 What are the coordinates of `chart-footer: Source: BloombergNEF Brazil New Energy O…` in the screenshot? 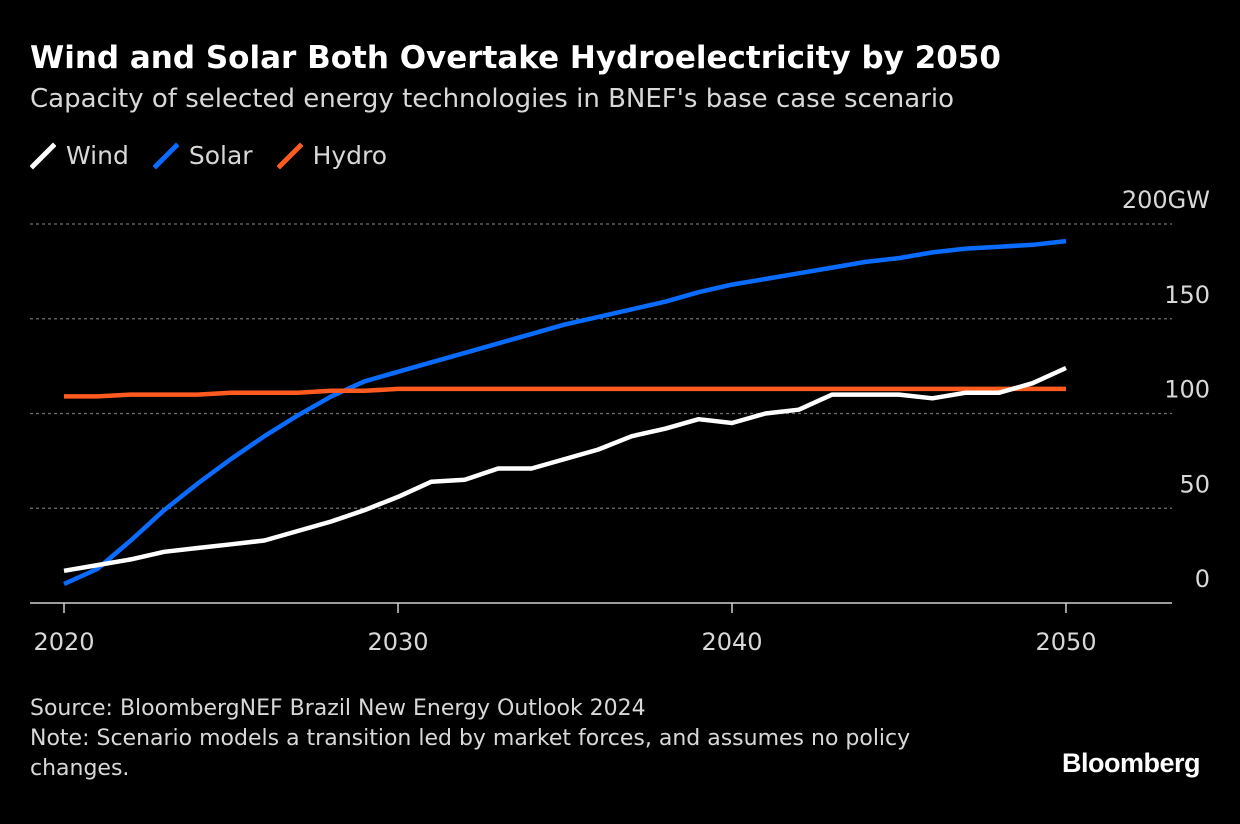 It's located at (510, 739).